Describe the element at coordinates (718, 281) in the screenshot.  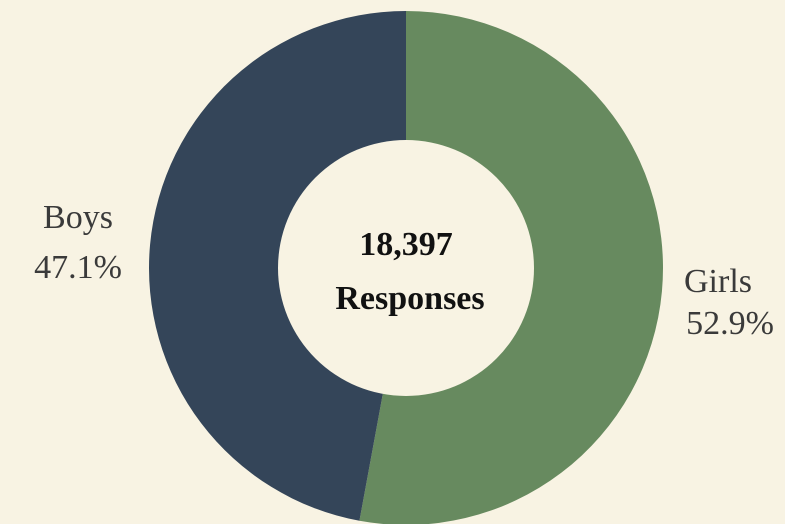
I see `slice-label-girls: Girls` at that location.